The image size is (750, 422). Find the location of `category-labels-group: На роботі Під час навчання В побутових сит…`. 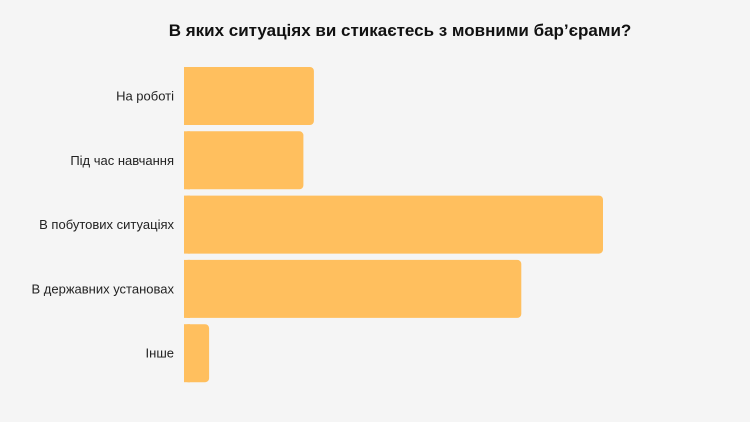

category-labels-group: На роботі Під час навчання В побутових сит… is located at coordinates (102, 225).